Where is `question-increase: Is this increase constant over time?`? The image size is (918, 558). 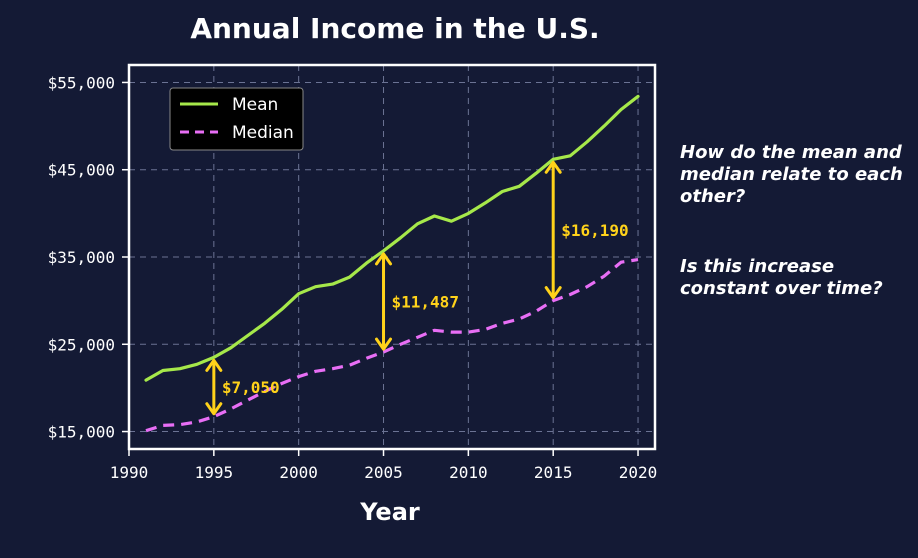 question-increase: Is this increase constant over time? is located at coordinates (781, 277).